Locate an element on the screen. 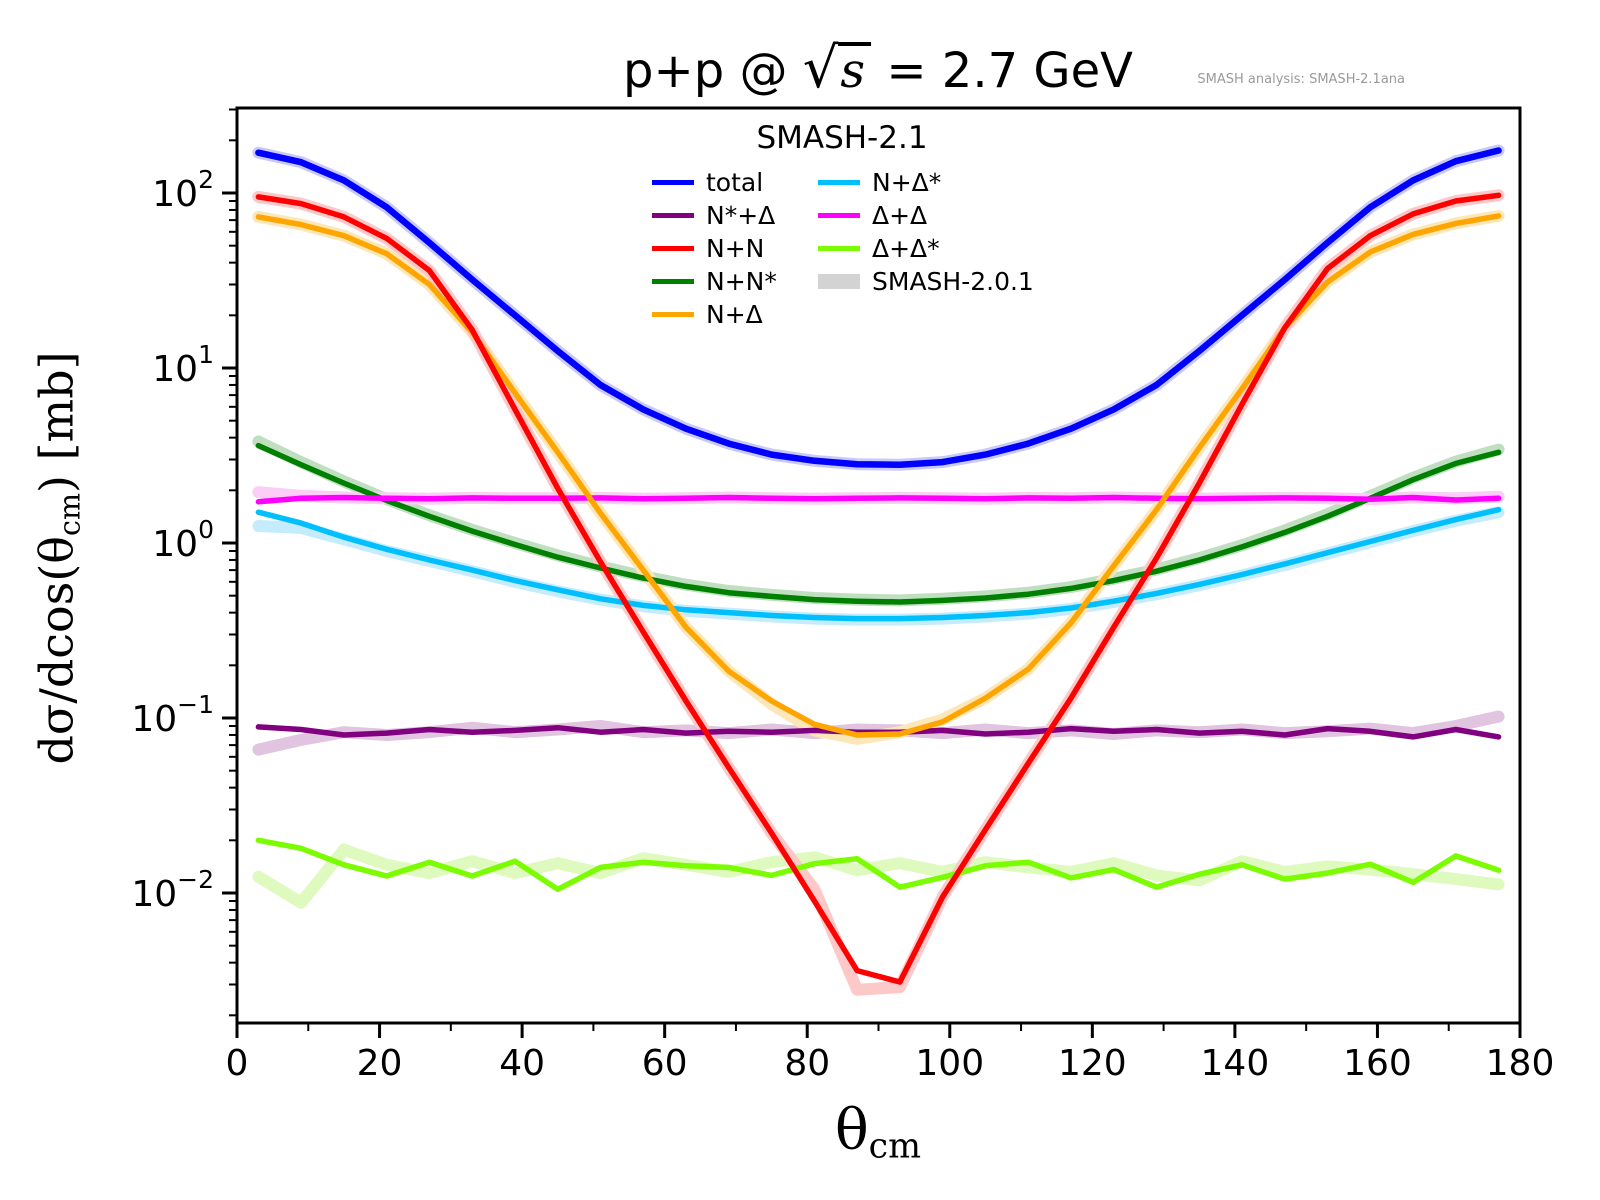 This screenshot has height=1200, width=1600. x-axis-label: θcm is located at coordinates (878, 1132).